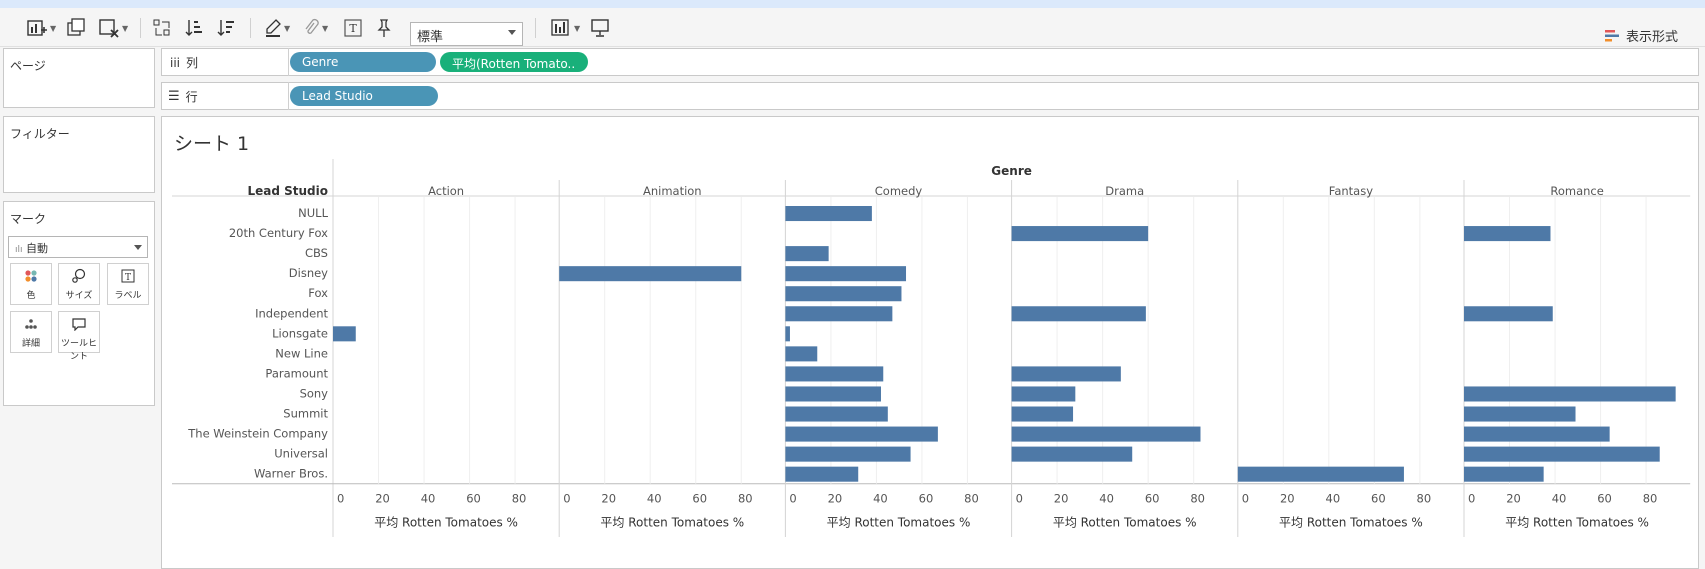 Image resolution: width=1705 pixels, height=569 pixels. What do you see at coordinates (109, 28) in the screenshot?
I see `clear-sheet-icon` at bounding box center [109, 28].